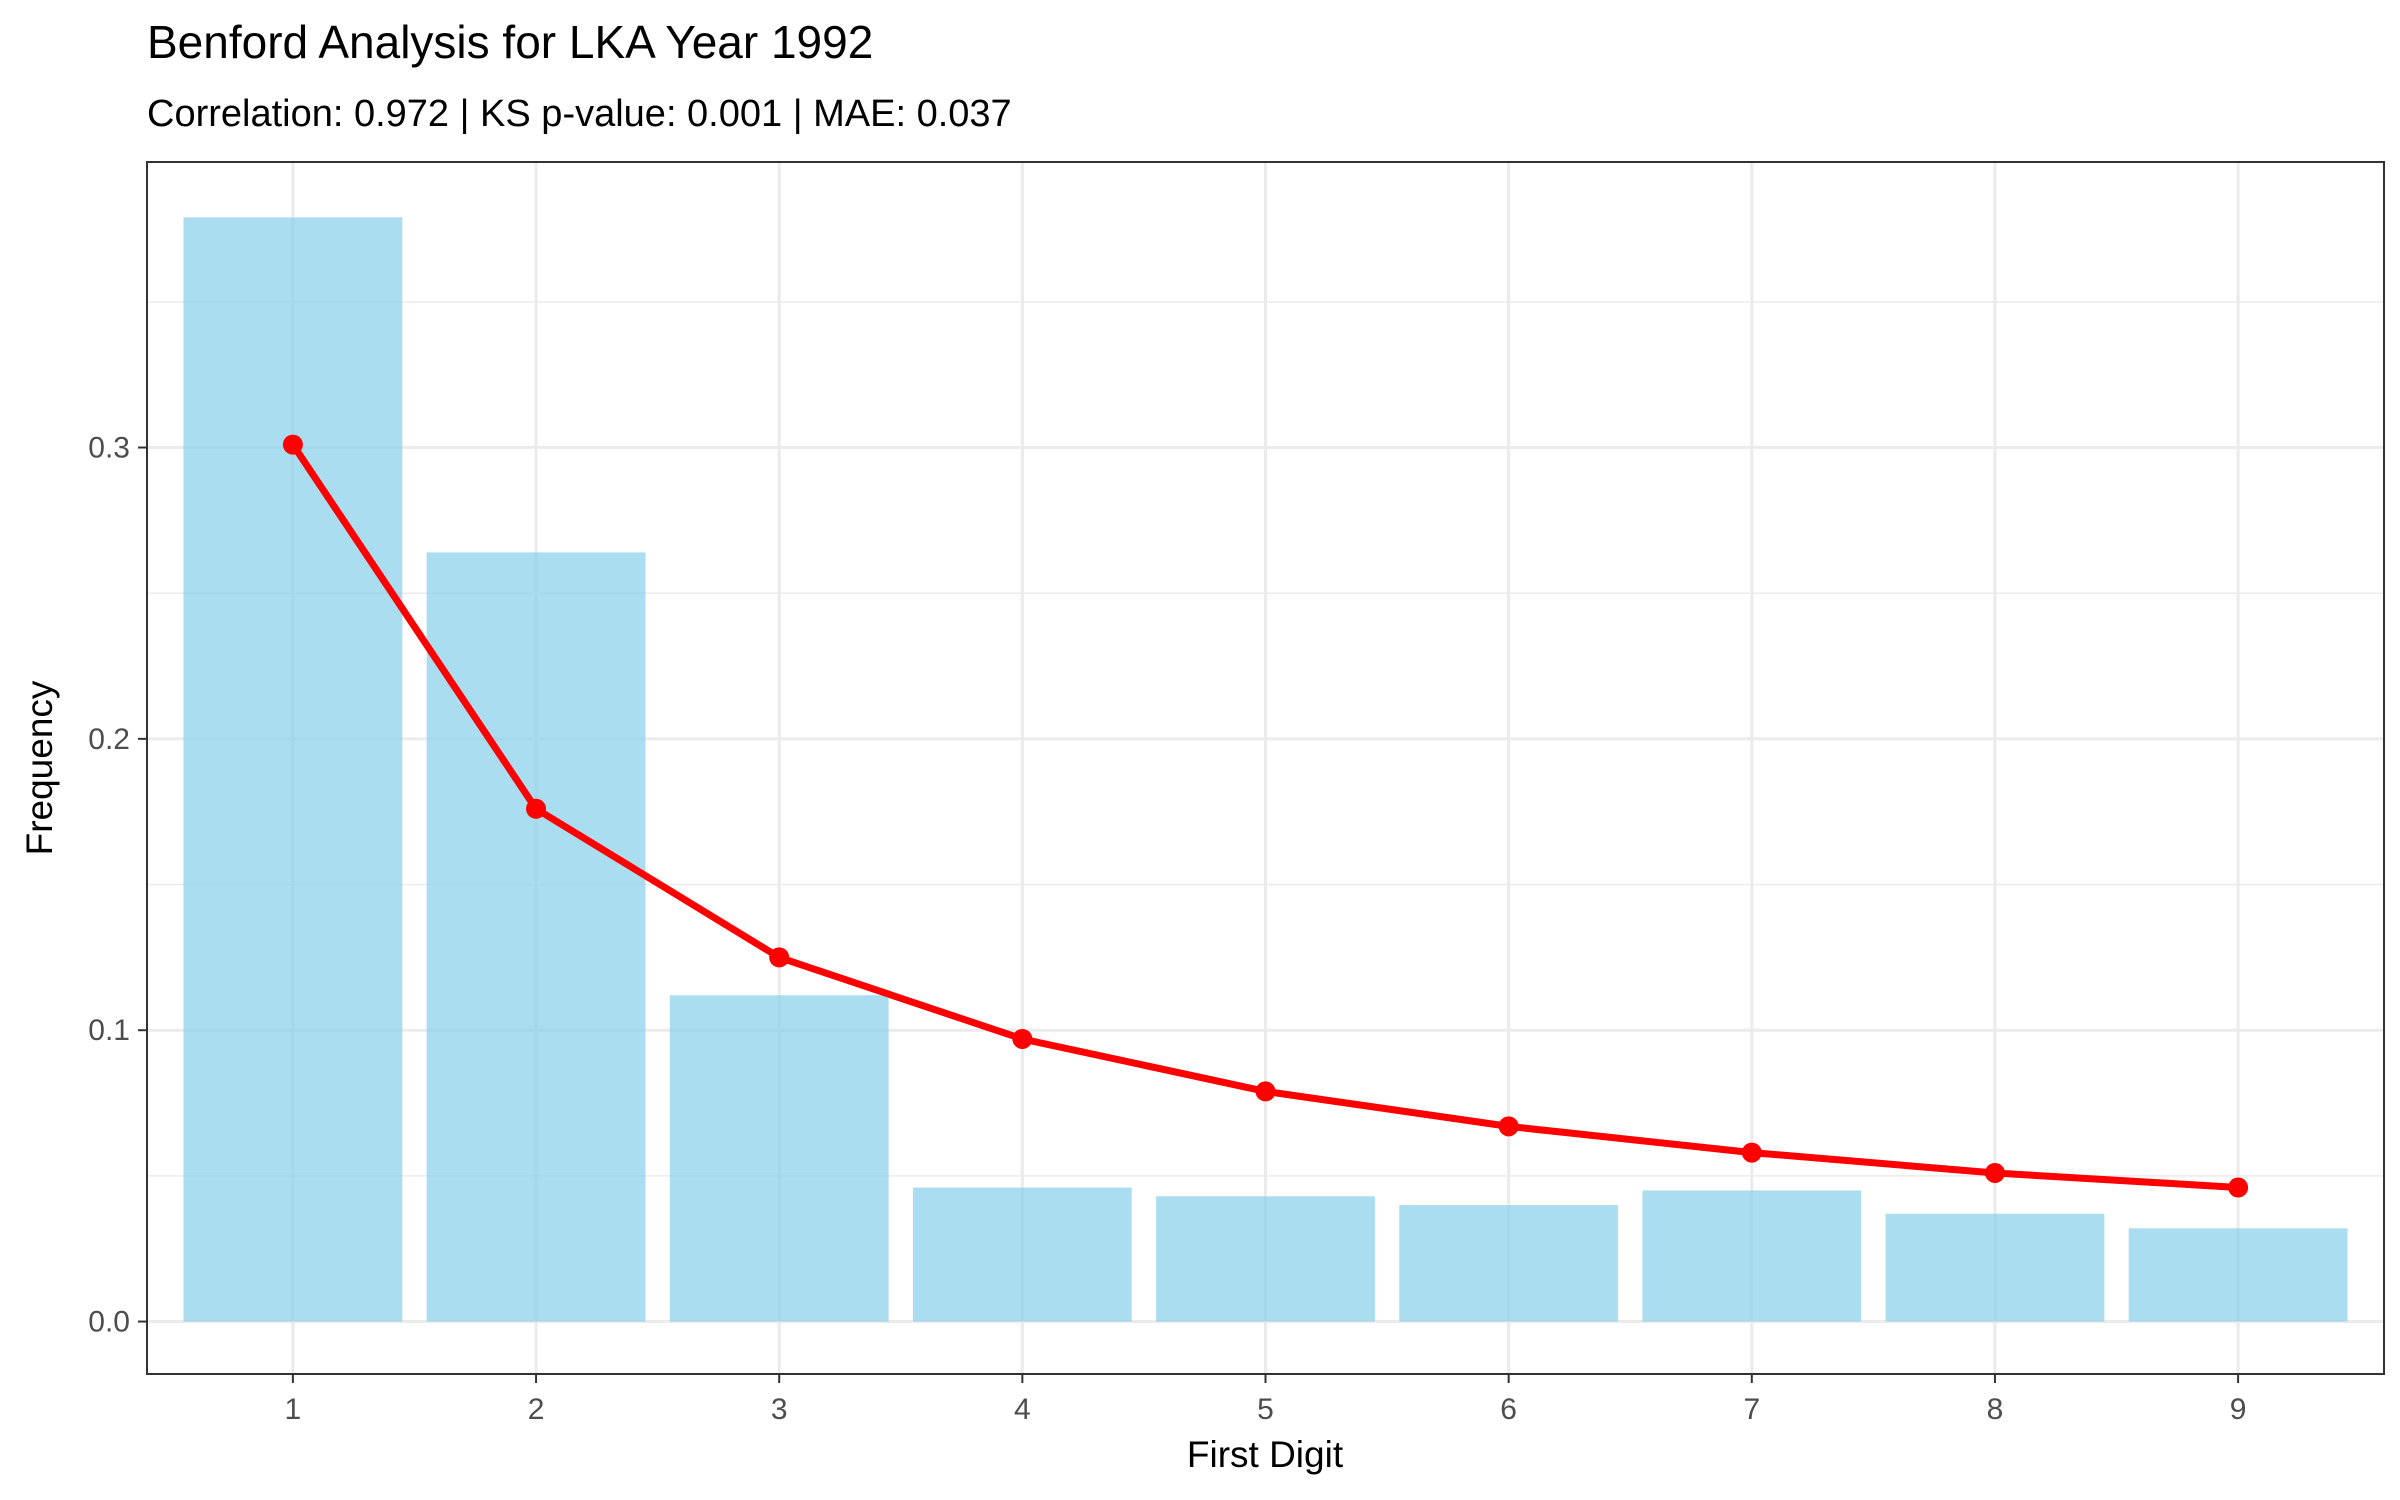 This screenshot has height=1500, width=2400. I want to click on x-tick-label: 3, so click(779, 1409).